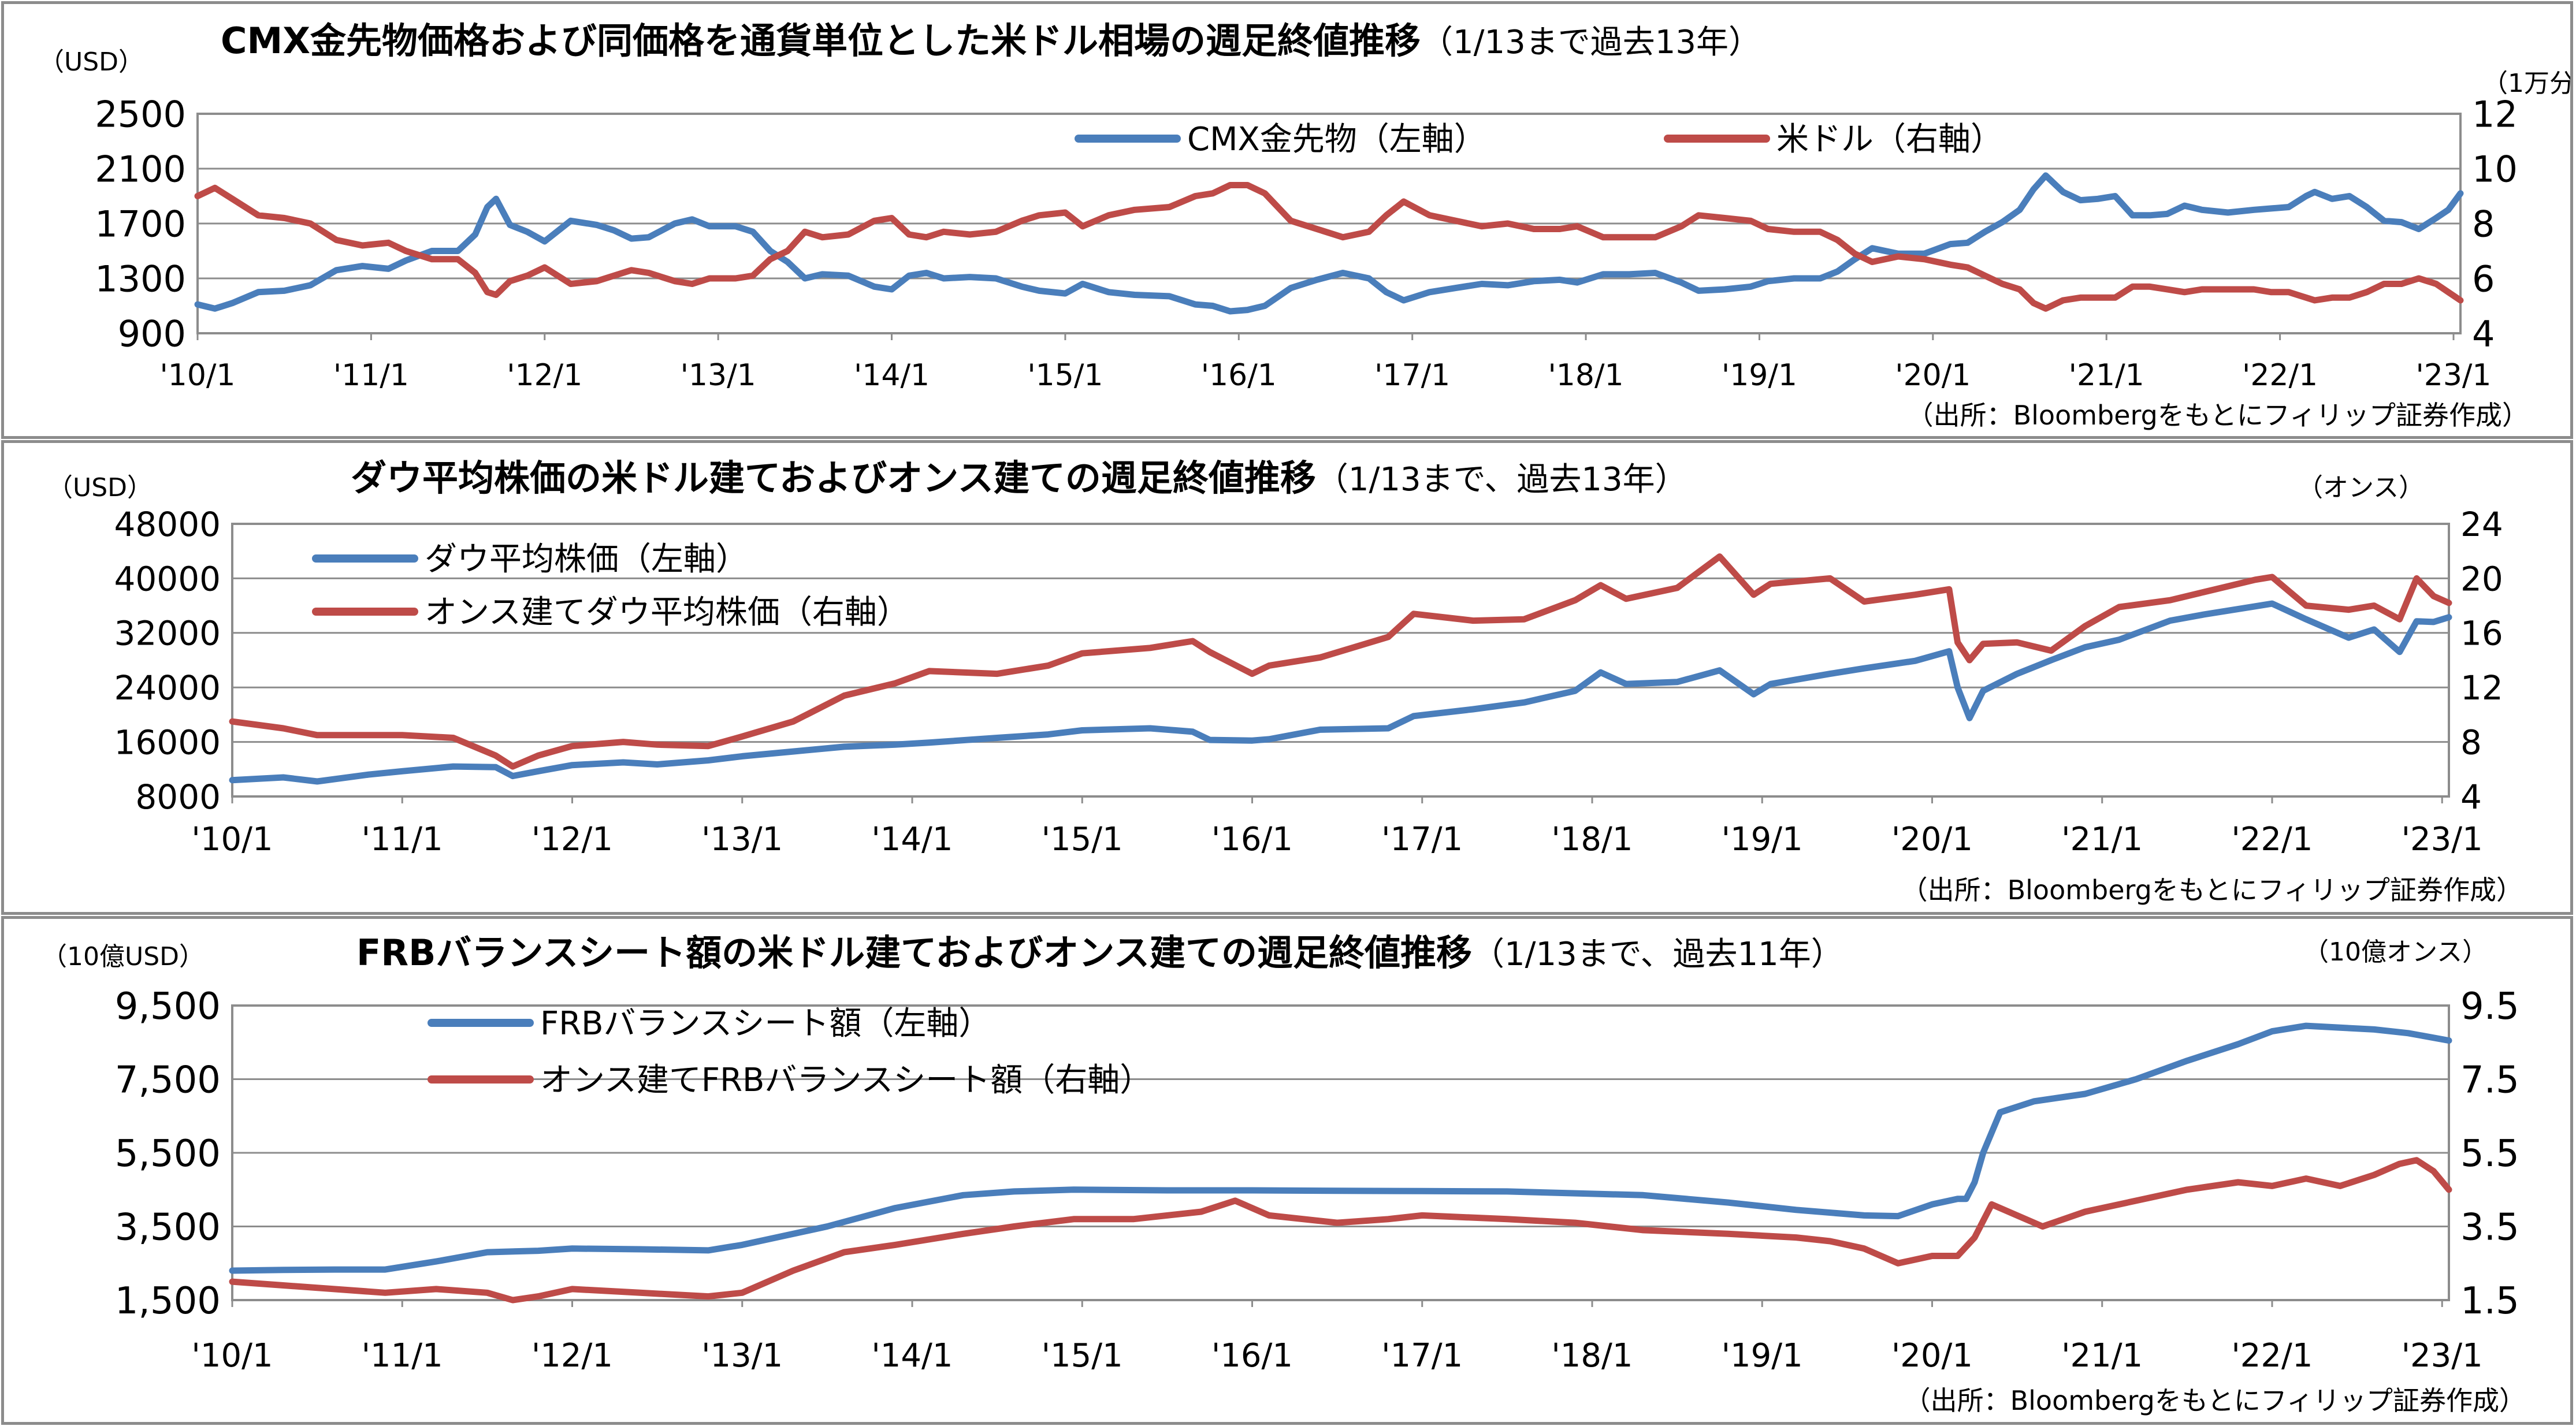  I want to click on left-tick-label: 2100, so click(140, 169).